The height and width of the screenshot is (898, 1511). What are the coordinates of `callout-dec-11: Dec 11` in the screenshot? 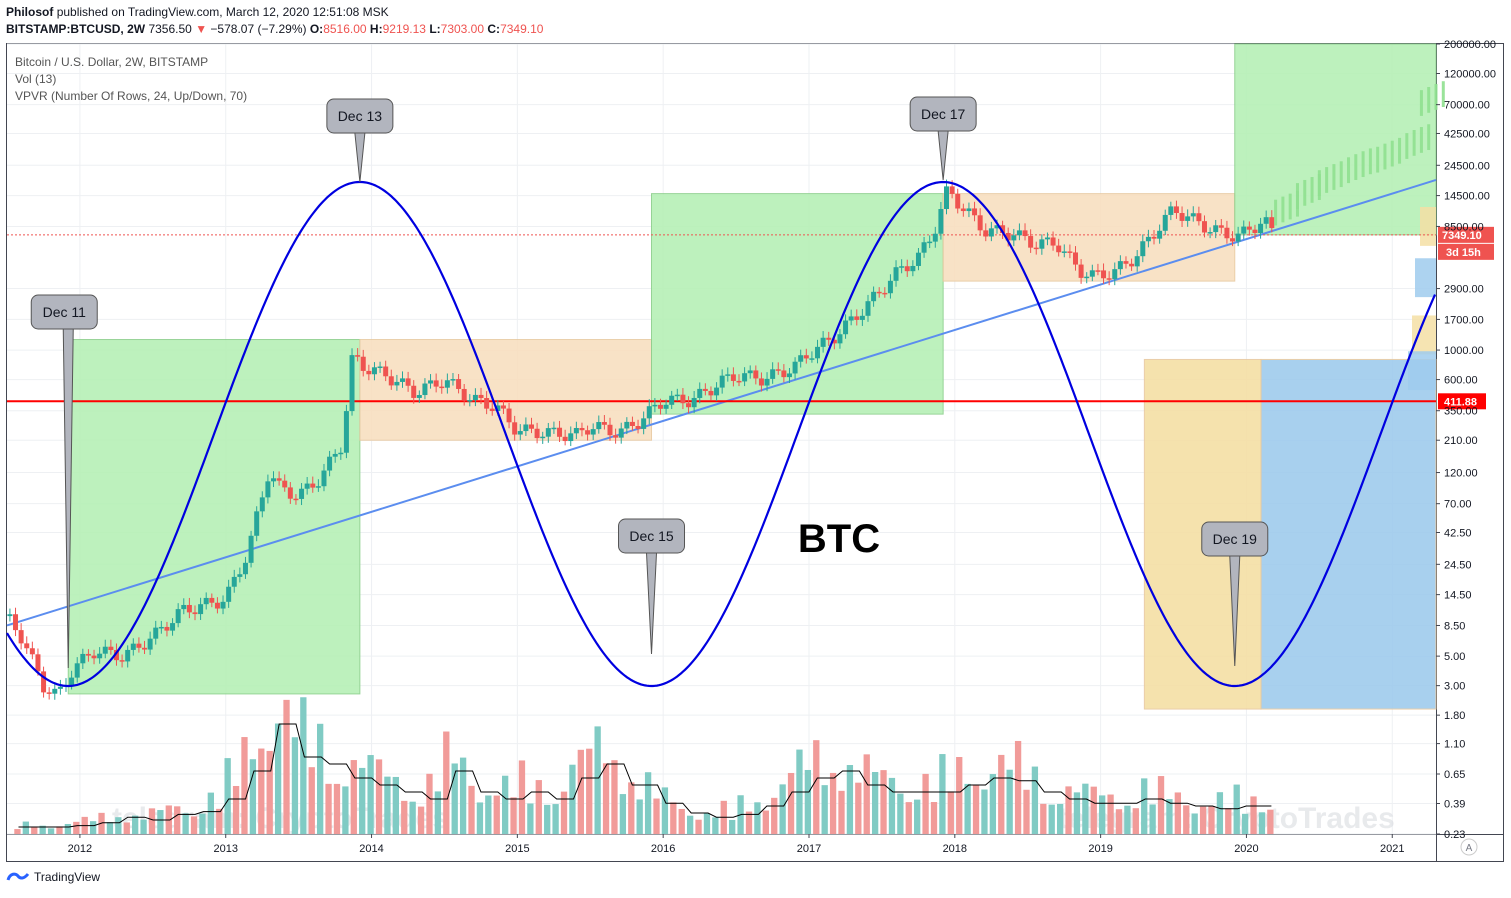 It's located at (64, 481).